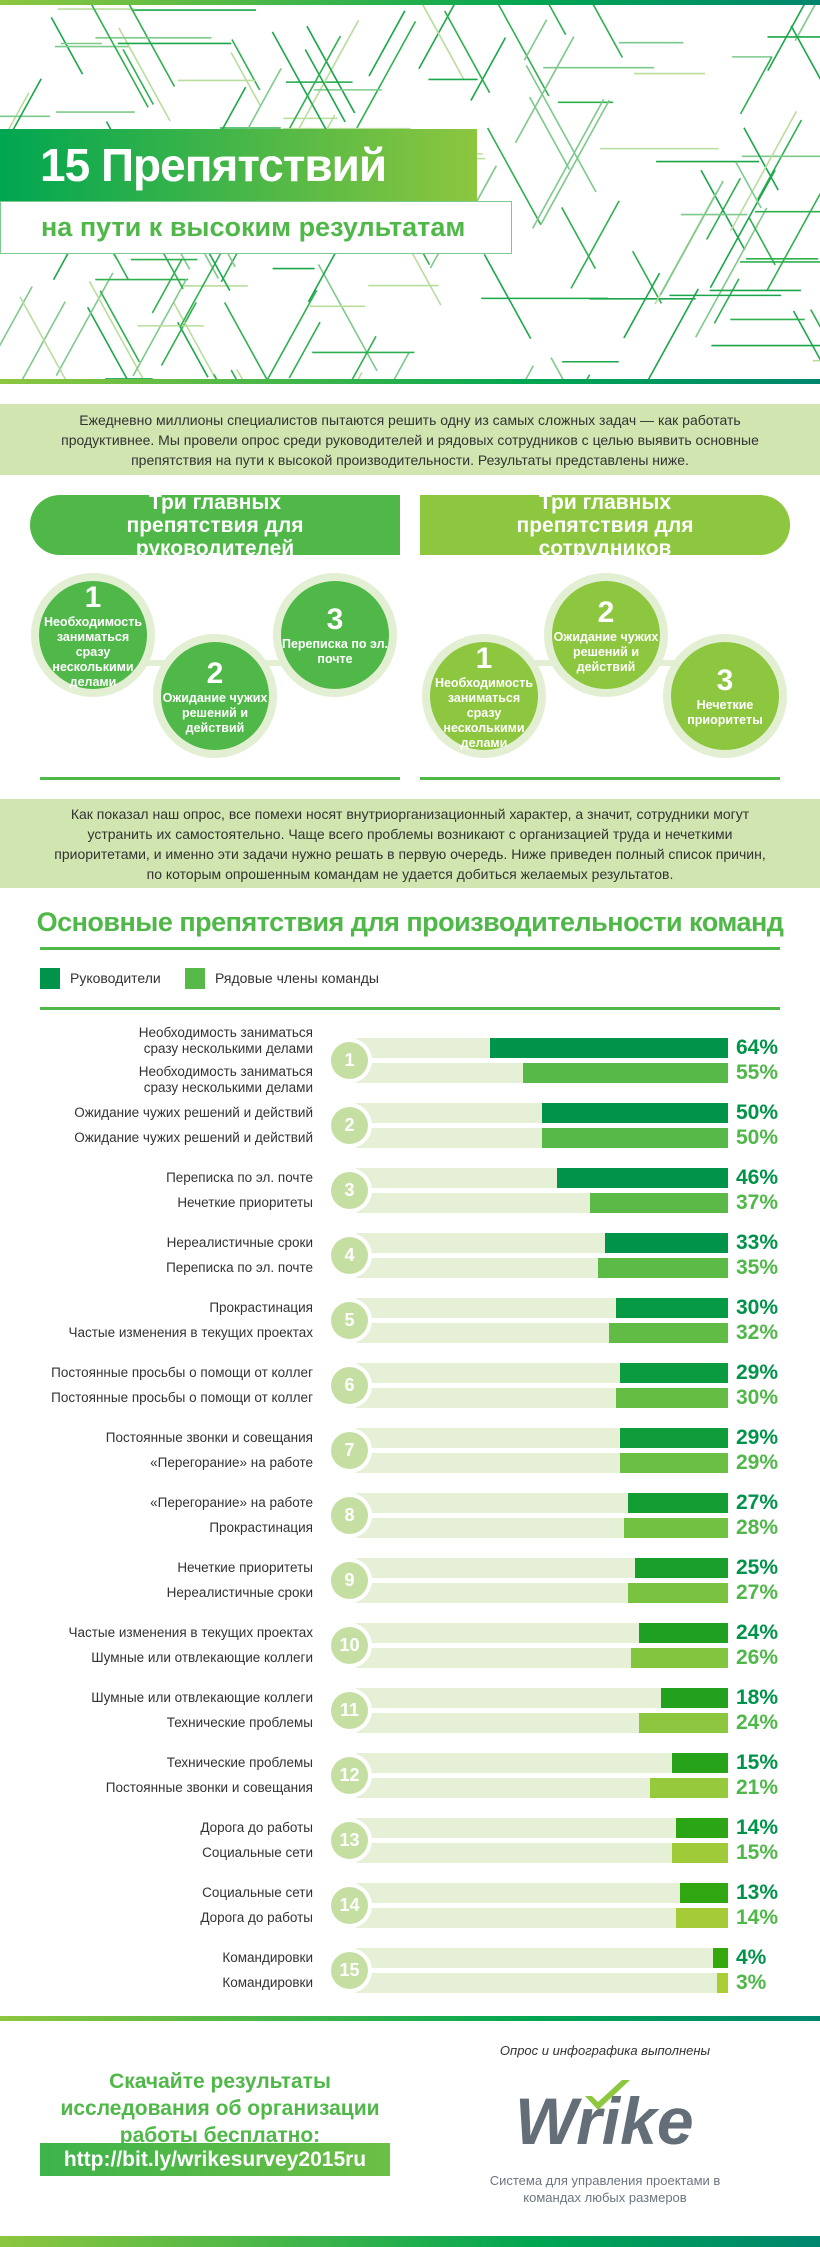  What do you see at coordinates (182, 1372) in the screenshot?
I see `bar-label: Постоянные просьбы о помощи от коллег` at bounding box center [182, 1372].